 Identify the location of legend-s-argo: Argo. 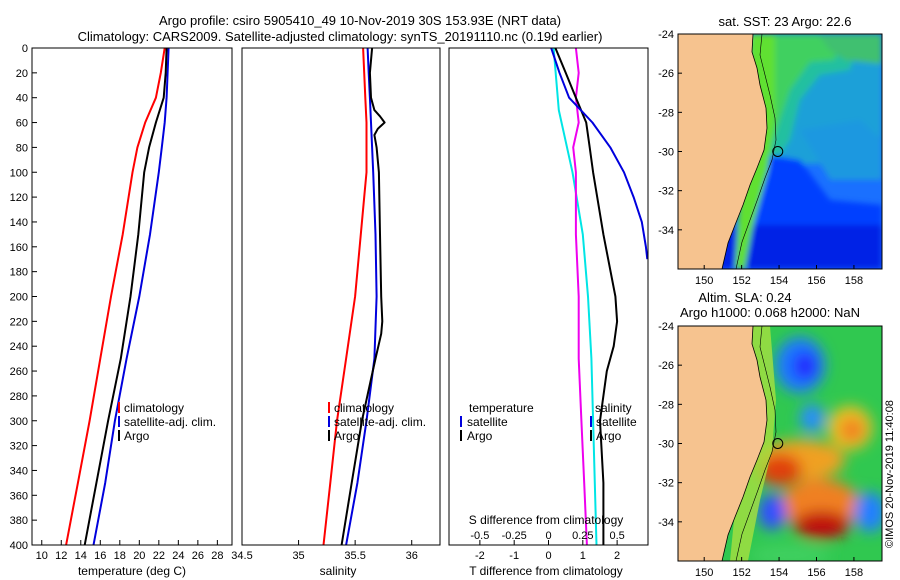
(609, 436).